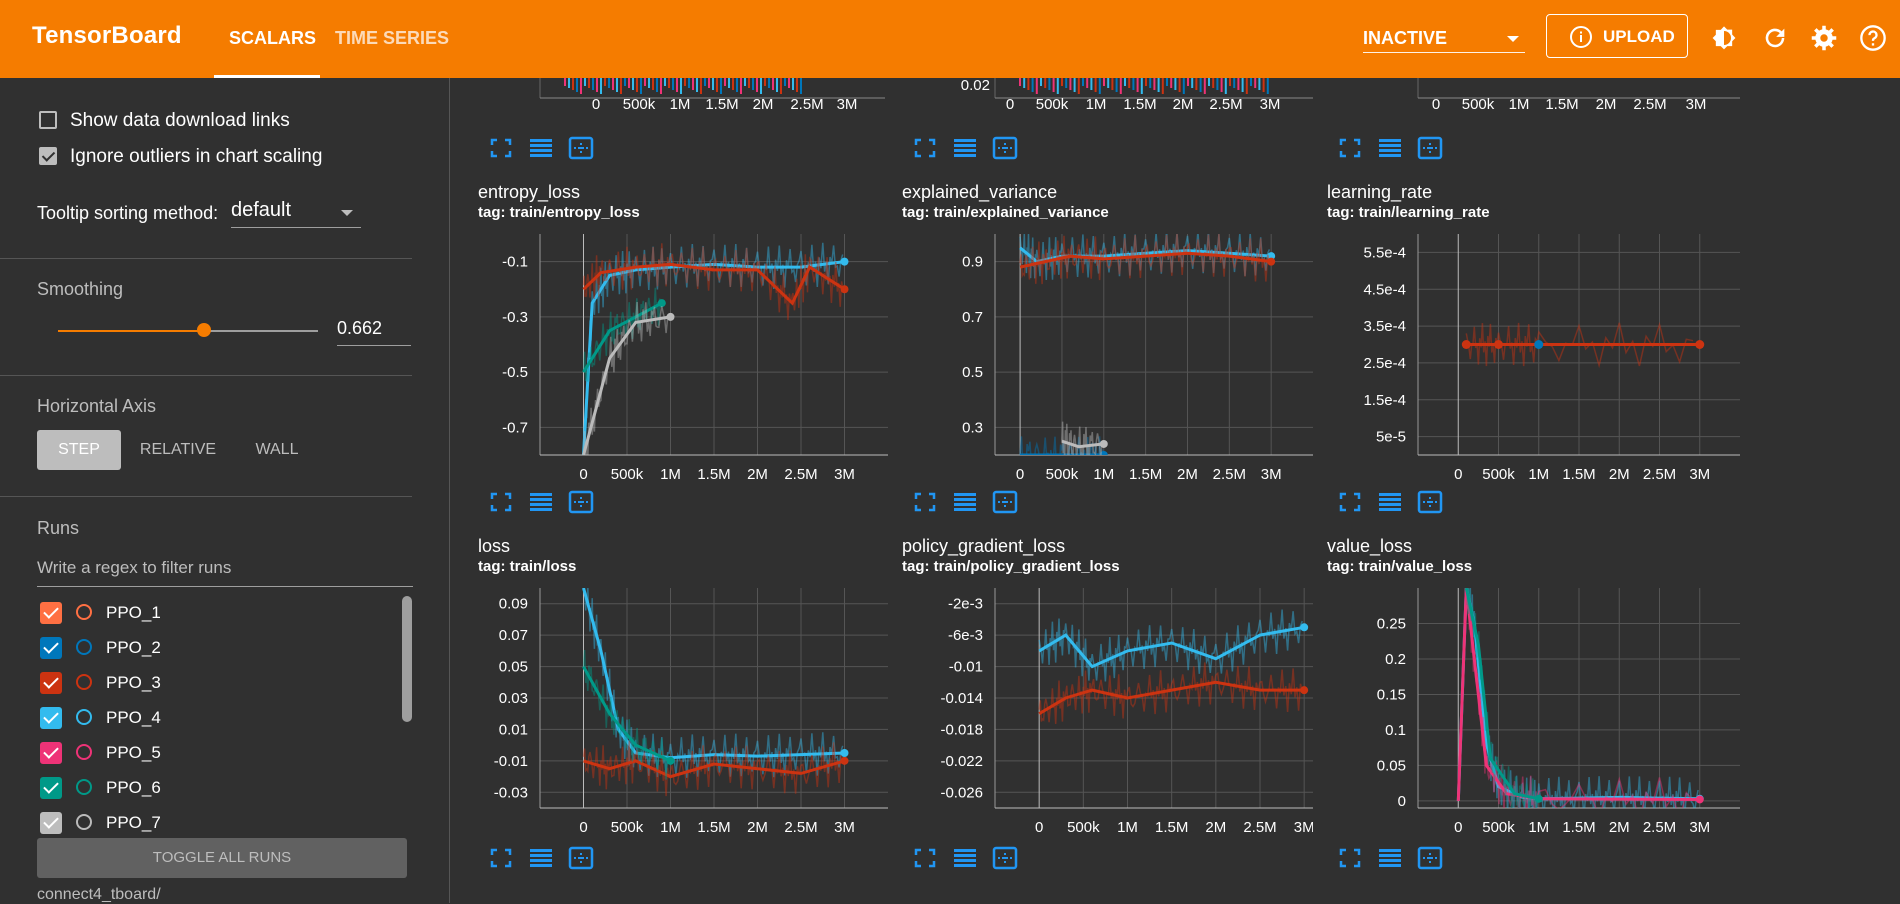 This screenshot has height=904, width=1900. Describe the element at coordinates (713, 474) in the screenshot. I see `x-tick-label: 1.5M` at that location.